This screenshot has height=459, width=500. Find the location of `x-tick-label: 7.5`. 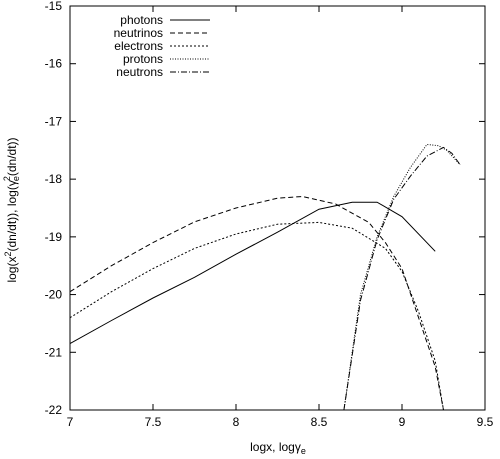

x-tick-label: 7.5 is located at coordinates (153, 422).